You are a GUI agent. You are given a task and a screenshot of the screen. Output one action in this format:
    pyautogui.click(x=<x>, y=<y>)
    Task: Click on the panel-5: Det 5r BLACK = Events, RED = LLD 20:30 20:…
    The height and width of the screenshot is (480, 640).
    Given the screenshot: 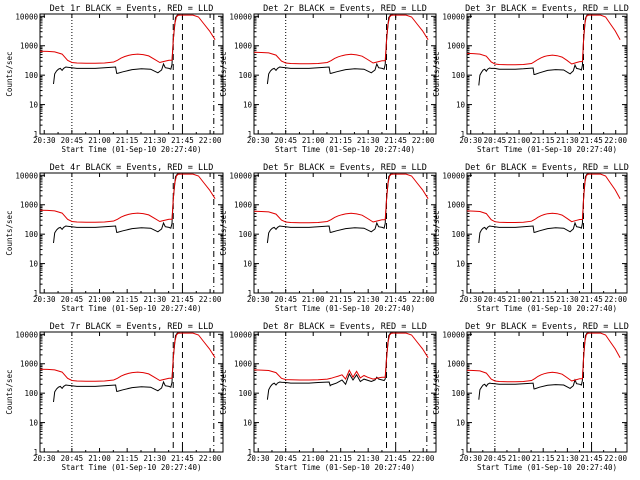 What is the action you would take?
    pyautogui.click(x=328, y=238)
    